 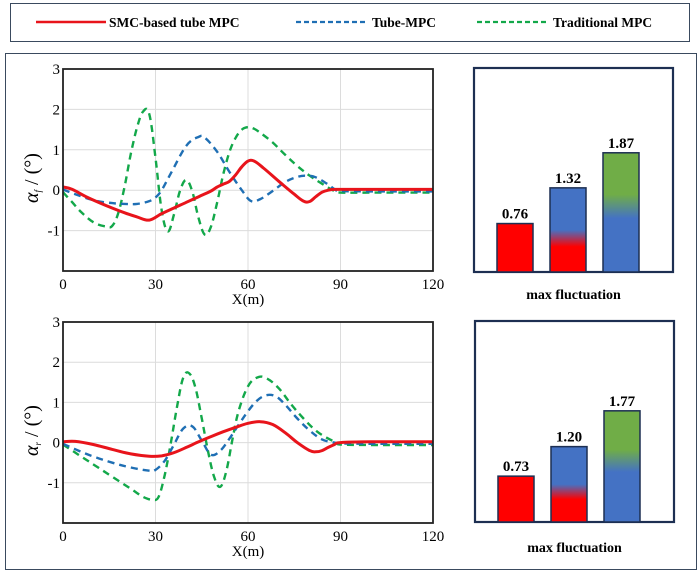 What do you see at coordinates (38, 443) in the screenshot?
I see `y-axis-label-subscript: r` at bounding box center [38, 443].